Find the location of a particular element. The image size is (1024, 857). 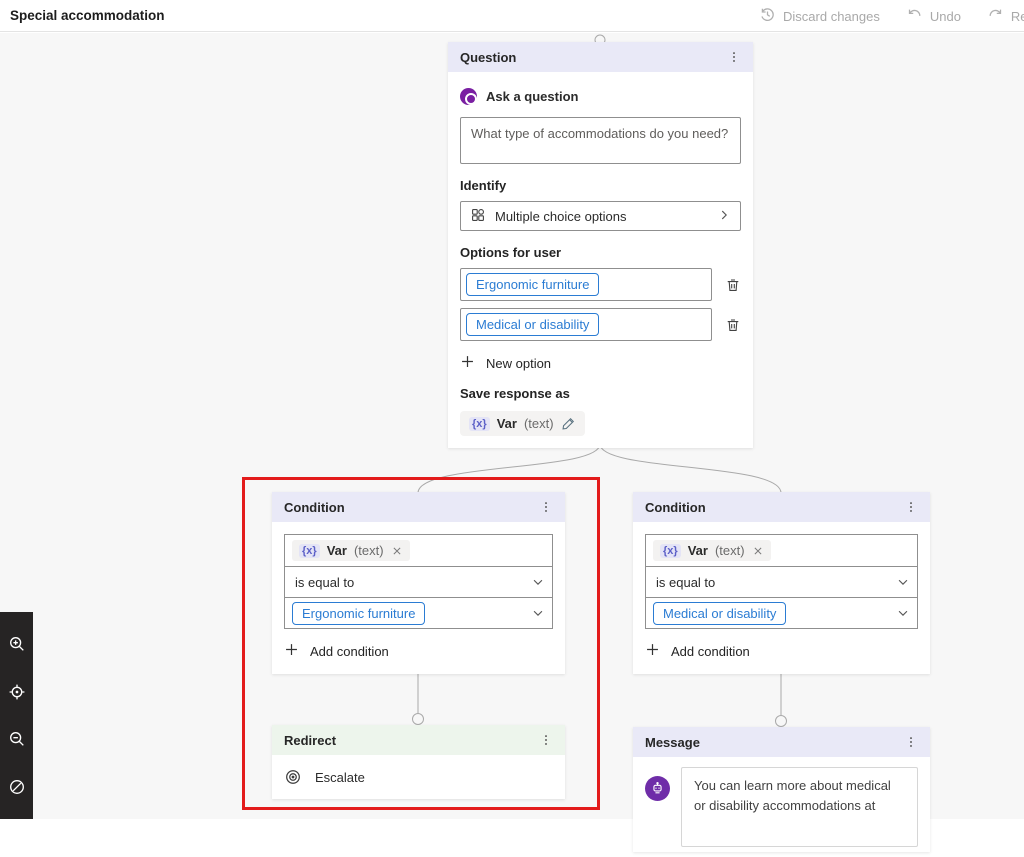

question-text-input: What type of accommodations do you need? is located at coordinates (600, 140).